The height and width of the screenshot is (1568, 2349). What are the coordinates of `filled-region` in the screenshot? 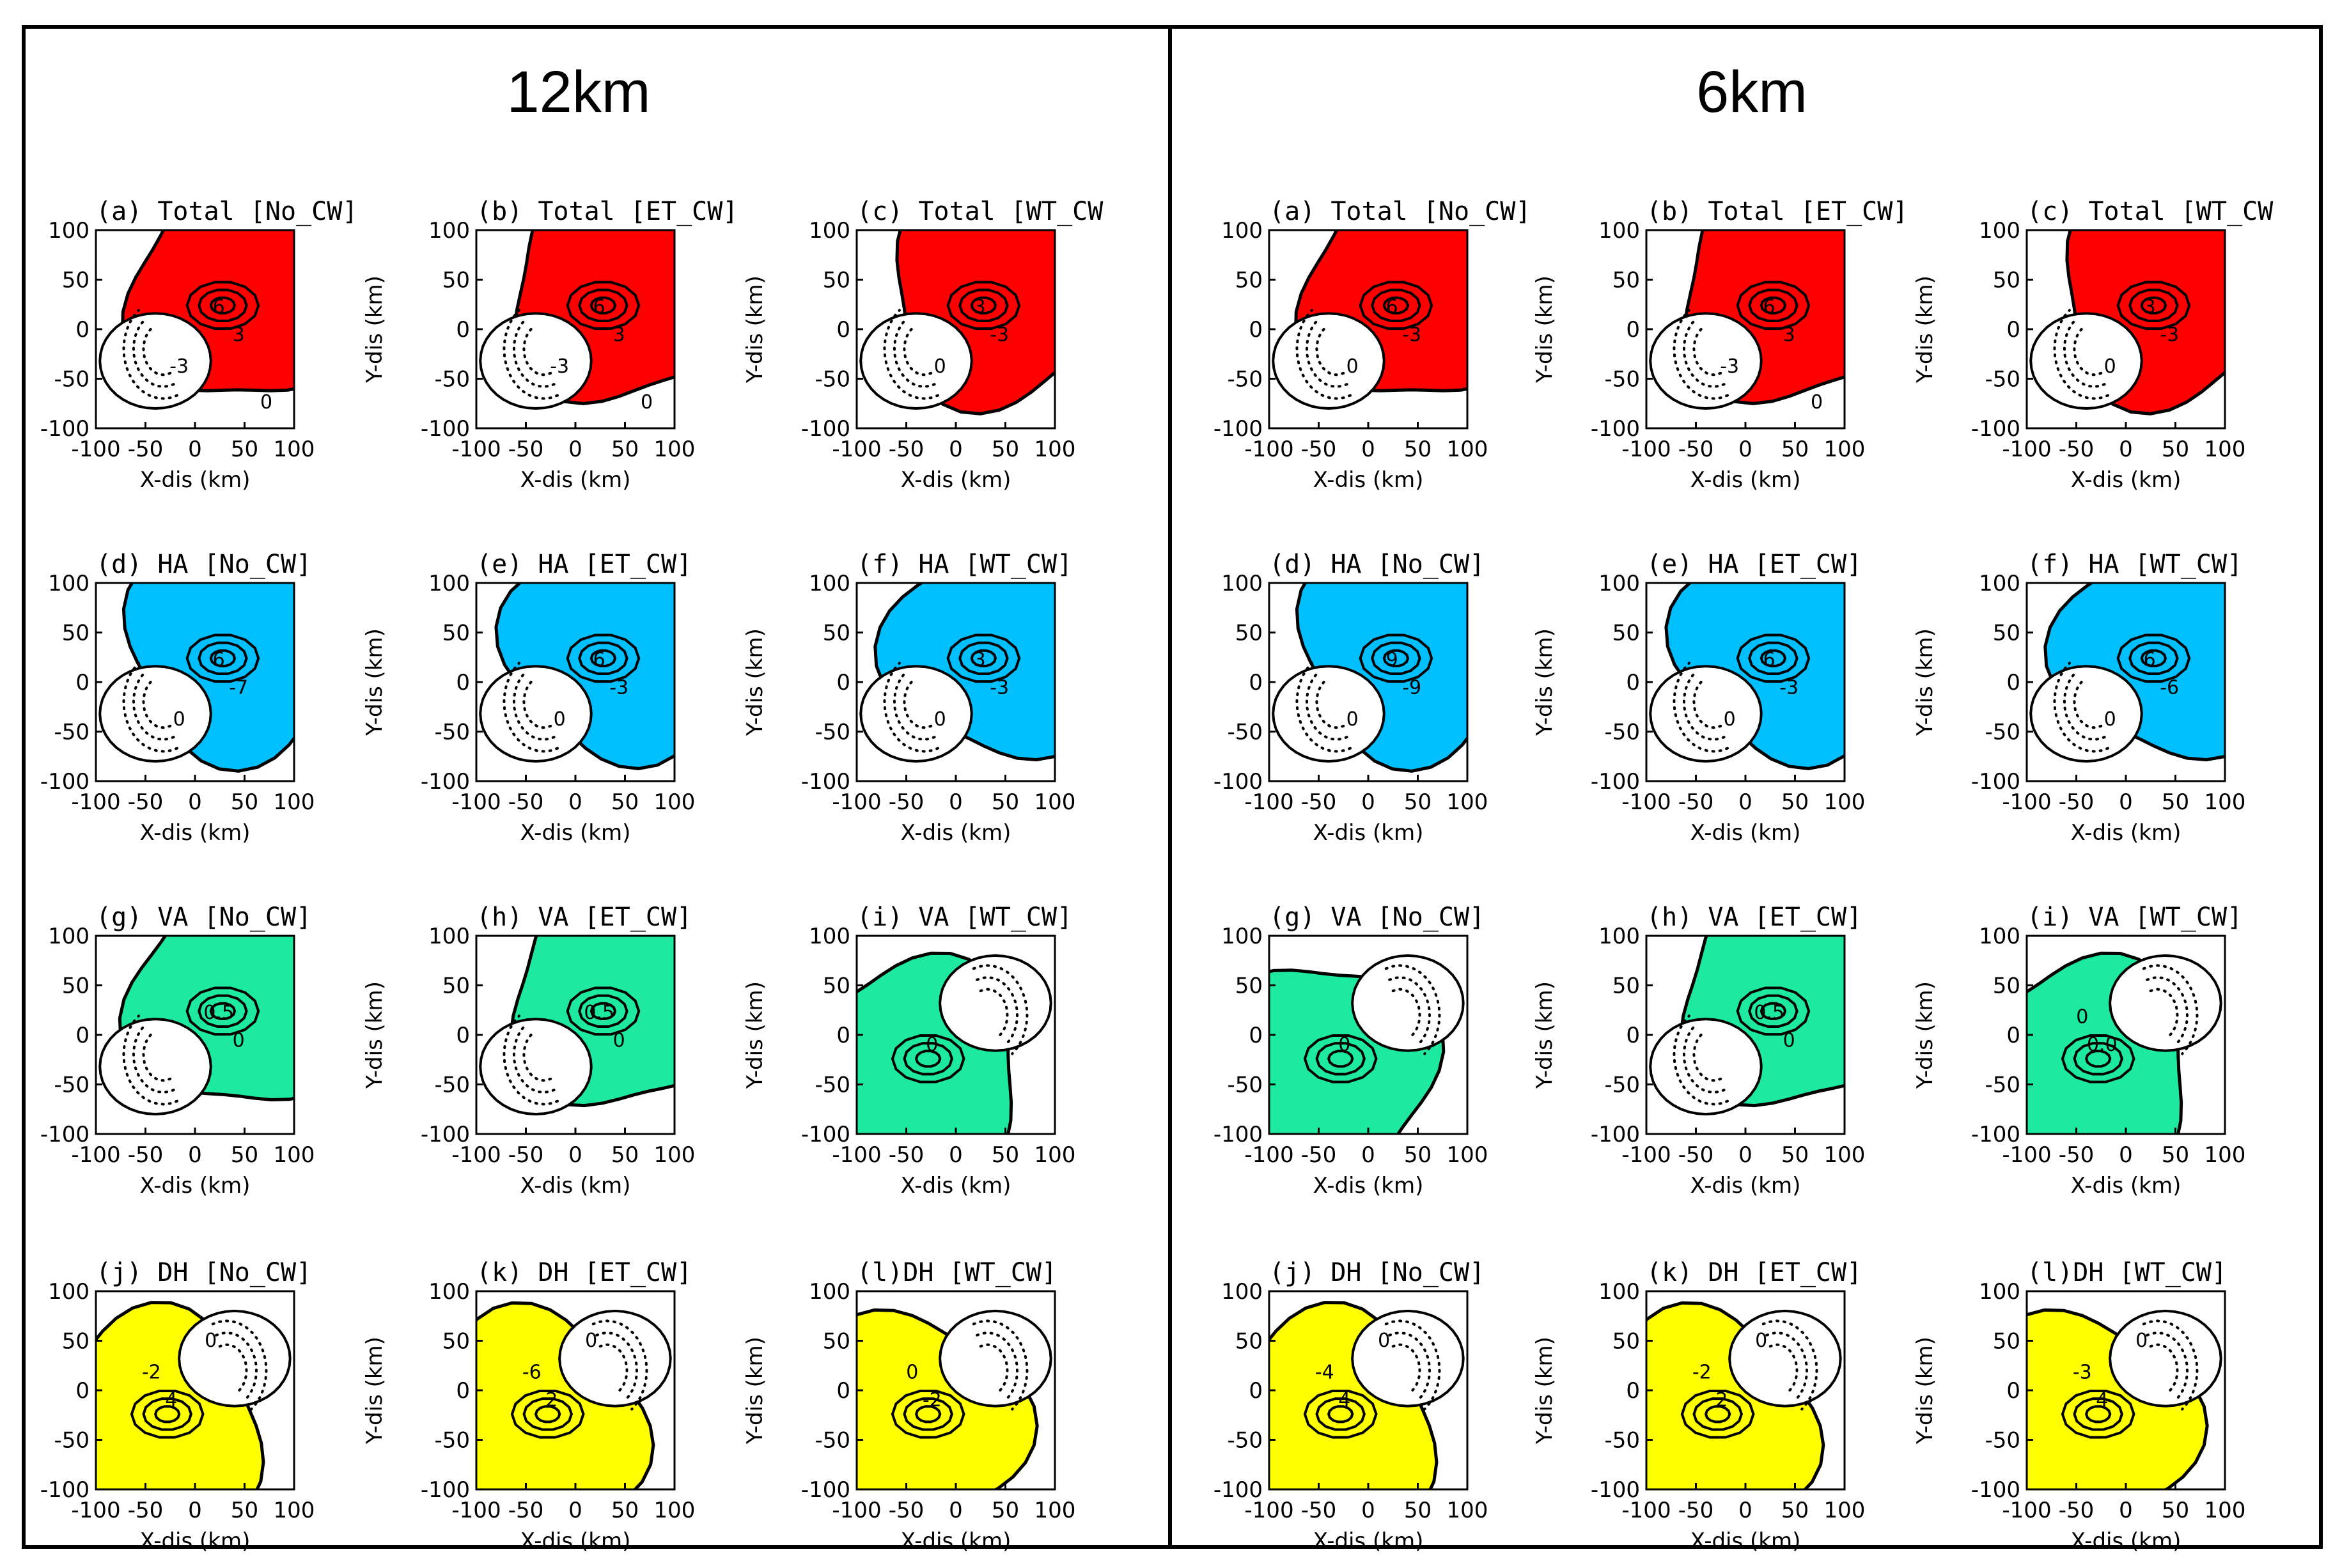 It's located at (565, 1395).